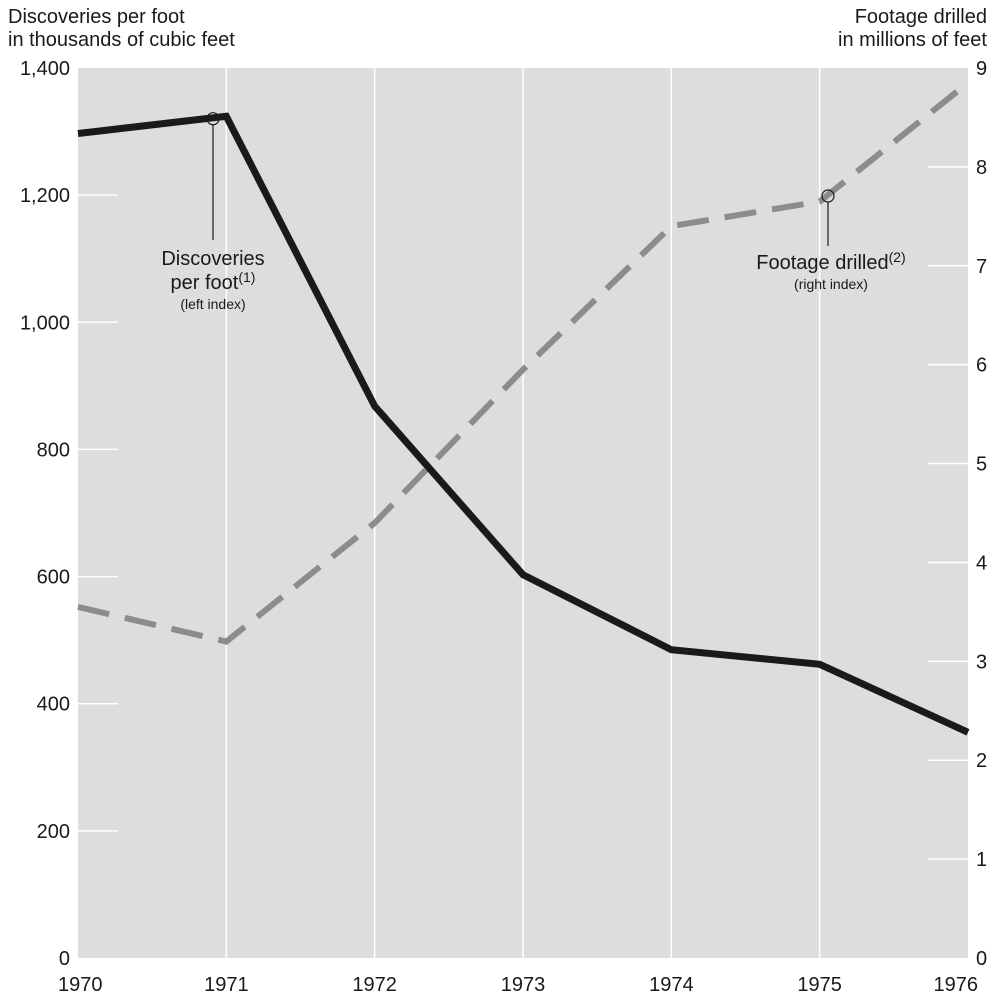 The image size is (995, 1000). I want to click on left-tick-label: 600, so click(53, 578).